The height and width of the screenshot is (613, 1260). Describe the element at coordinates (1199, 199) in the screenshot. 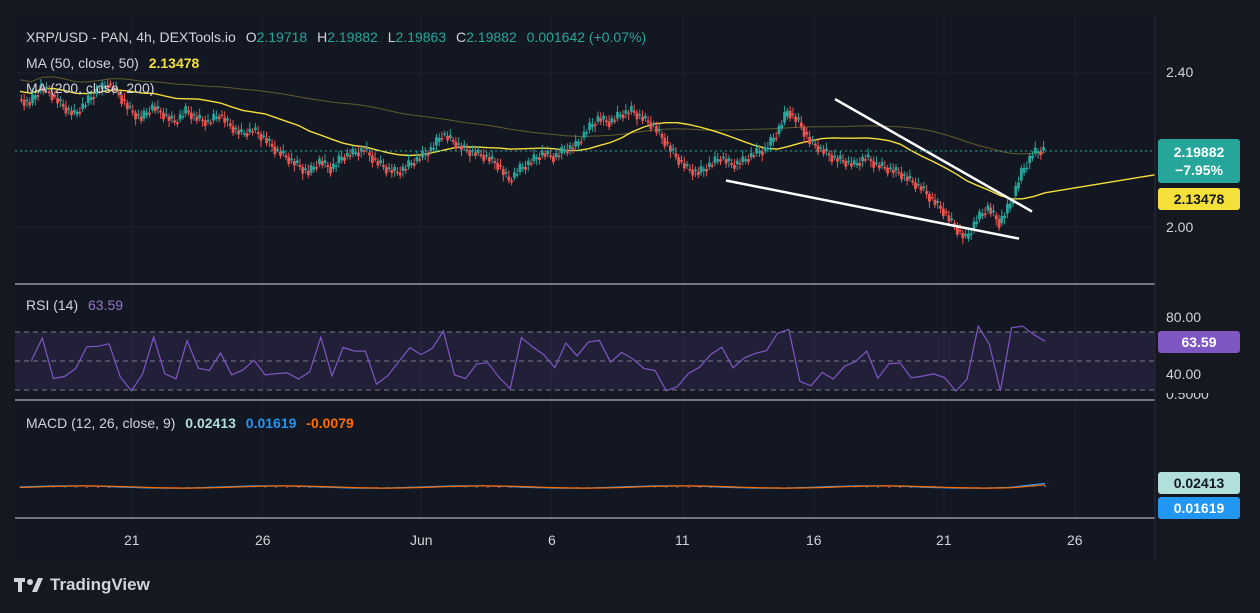

I see `ma50-price-tag: 2.13478` at that location.